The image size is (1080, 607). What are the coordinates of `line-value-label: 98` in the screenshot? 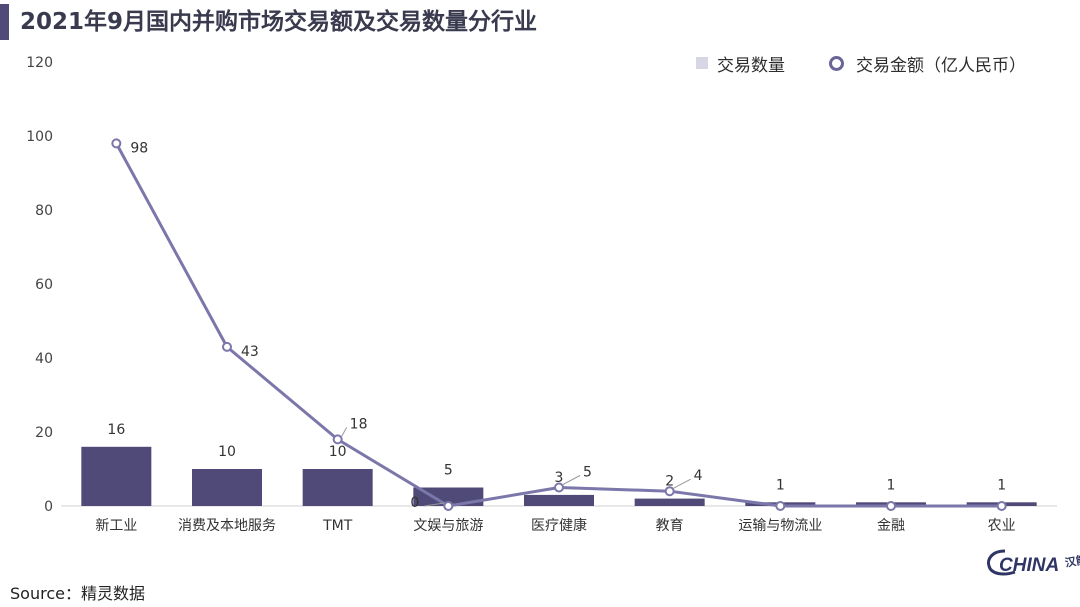 It's located at (139, 148).